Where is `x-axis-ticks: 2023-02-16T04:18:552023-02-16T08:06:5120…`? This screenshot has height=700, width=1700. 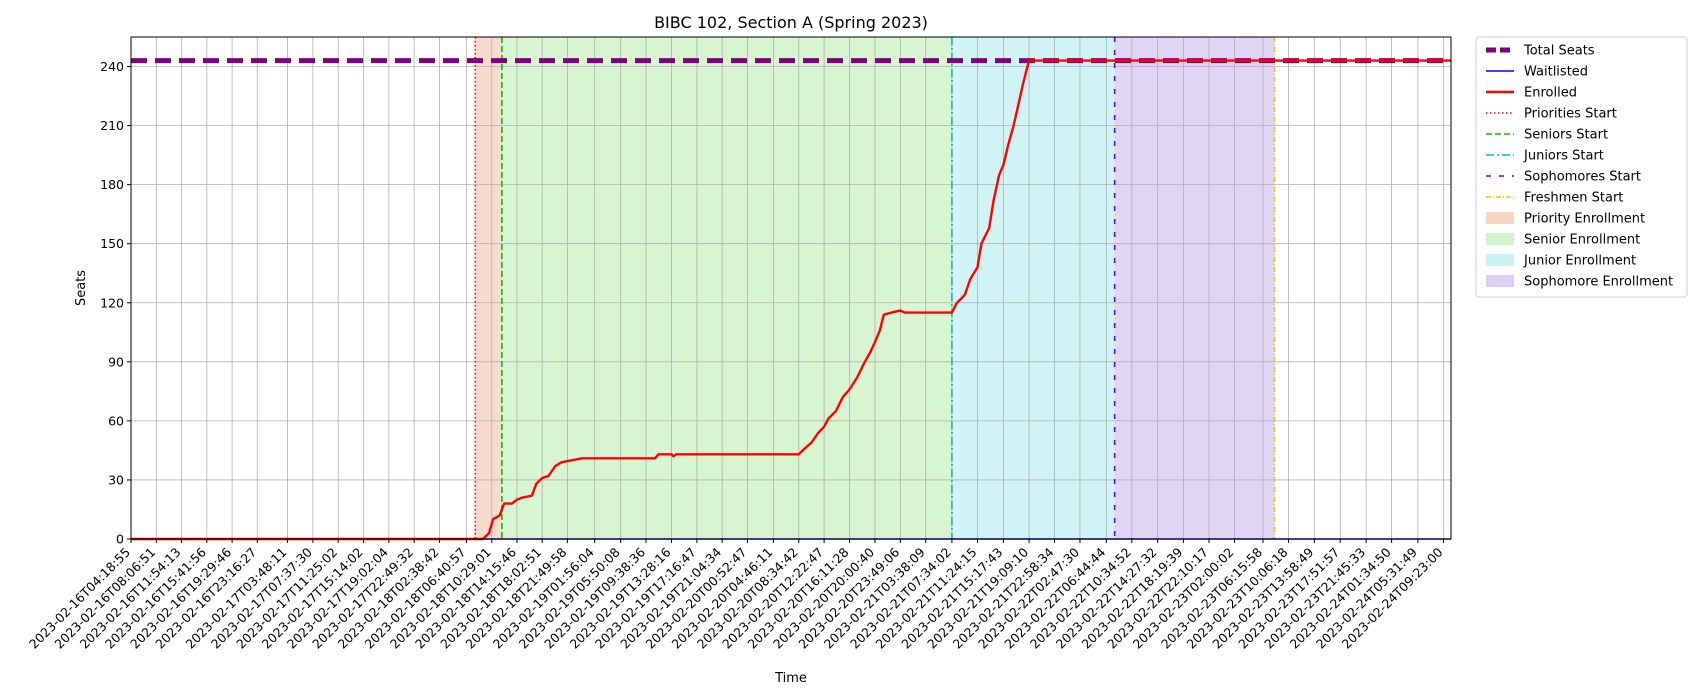
x-axis-ticks: 2023-02-16T04:18:552023-02-16T08:06:5120… is located at coordinates (736, 595).